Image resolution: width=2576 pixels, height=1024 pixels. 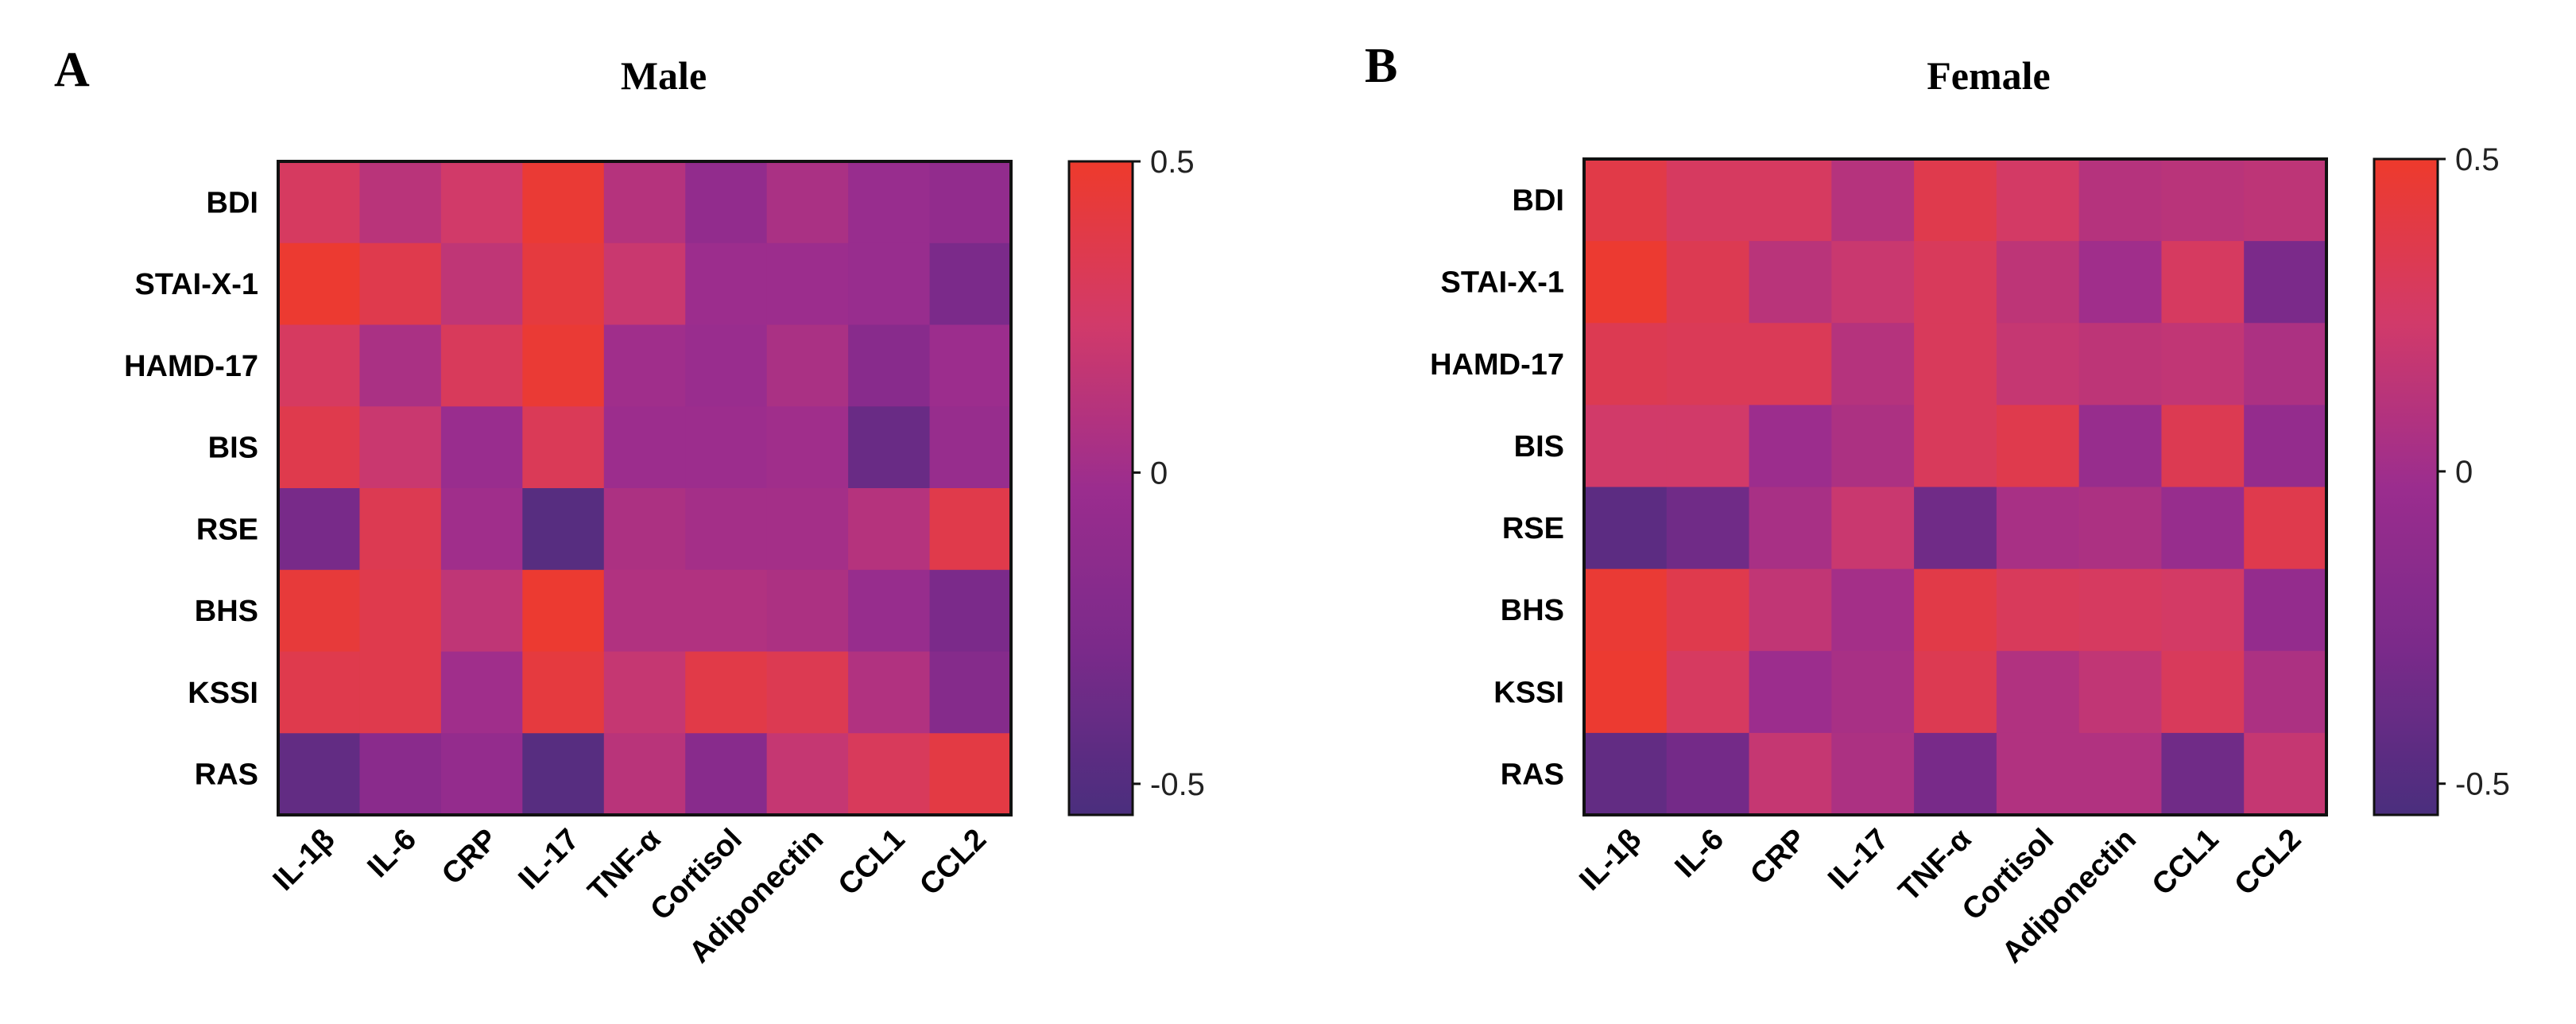 What do you see at coordinates (1381, 66) in the screenshot?
I see `panel-letter-b: B` at bounding box center [1381, 66].